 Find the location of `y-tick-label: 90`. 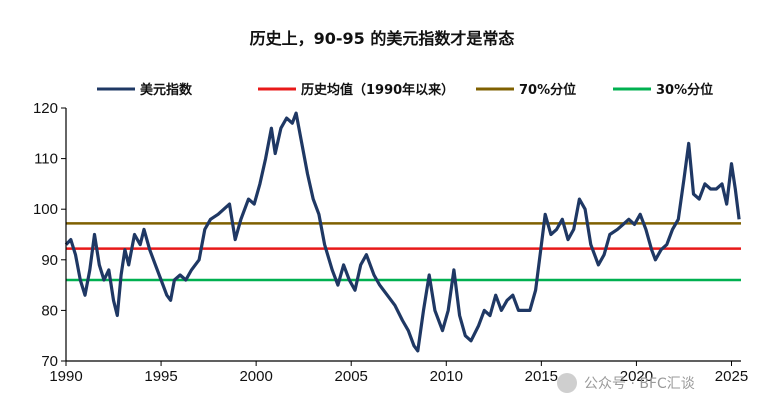

y-tick-label: 90 is located at coordinates (49, 260).